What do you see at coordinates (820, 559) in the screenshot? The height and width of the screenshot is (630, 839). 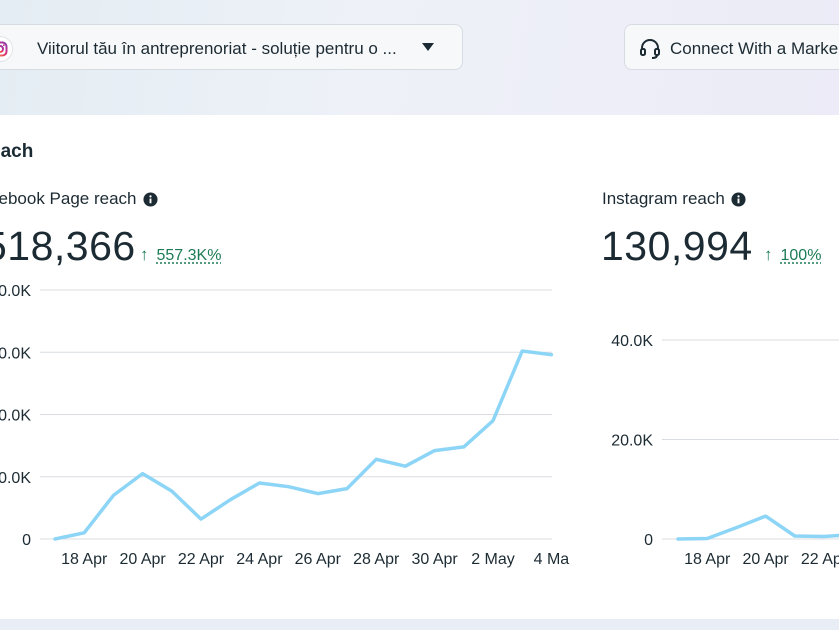 I see `instagram-chart-x-tick-label: 22 Apr` at bounding box center [820, 559].